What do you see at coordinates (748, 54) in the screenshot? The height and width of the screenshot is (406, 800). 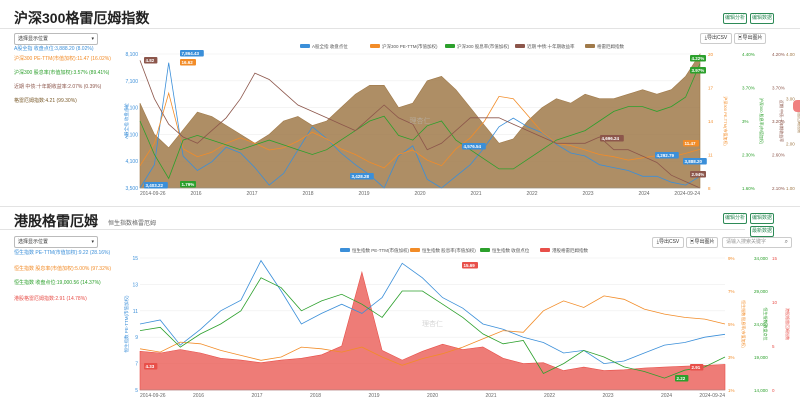 I see `right-tick-label: 4.40%` at bounding box center [748, 54].